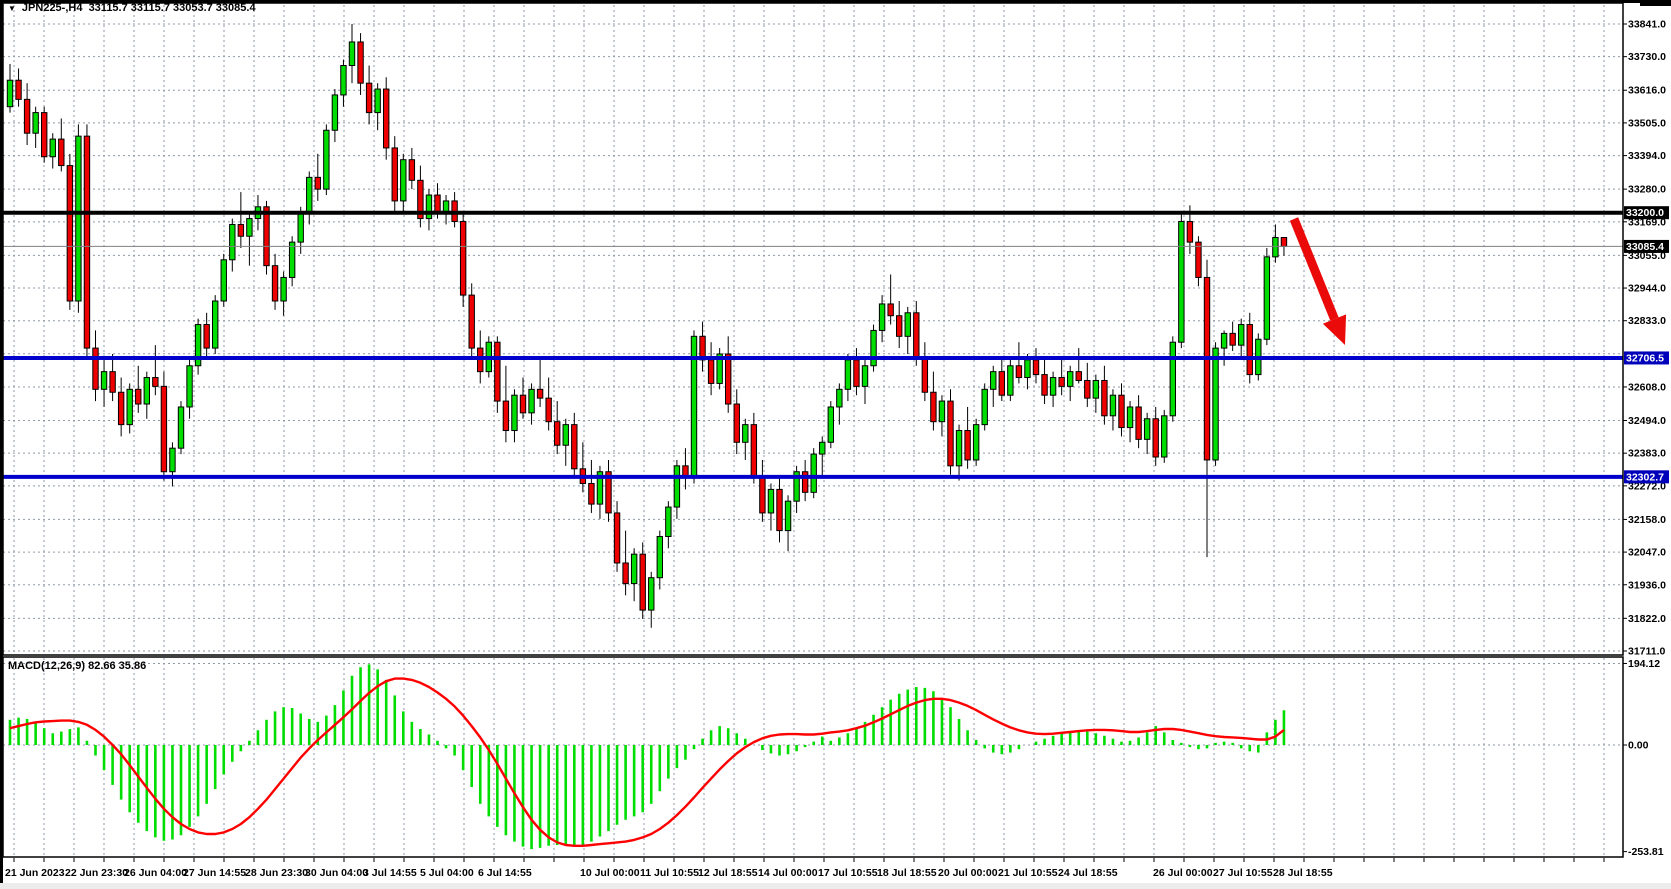 This screenshot has width=1671, height=889. What do you see at coordinates (1303, 873) in the screenshot?
I see `svg-text: 28 Jul 18:55` at bounding box center [1303, 873].